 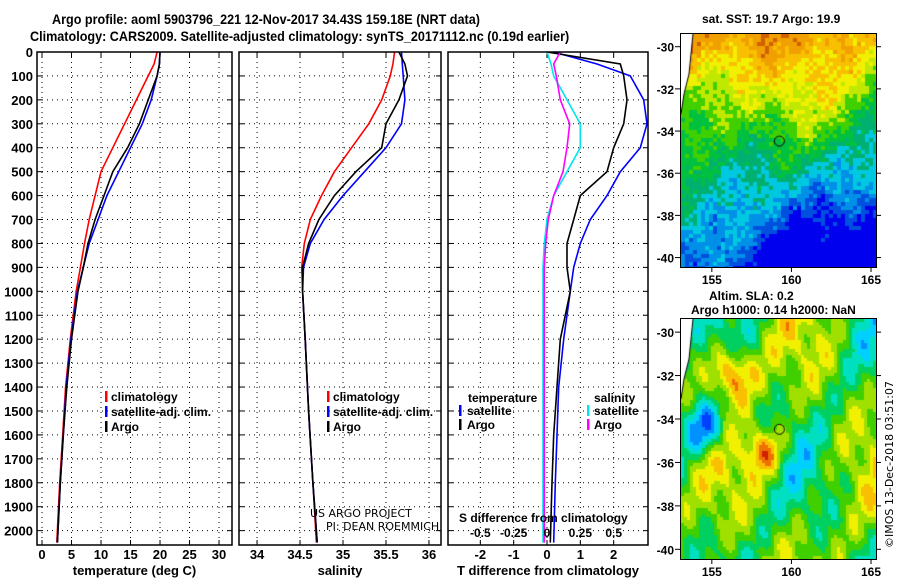 I want to click on x-tick-label: 35.5, so click(x=385, y=554).